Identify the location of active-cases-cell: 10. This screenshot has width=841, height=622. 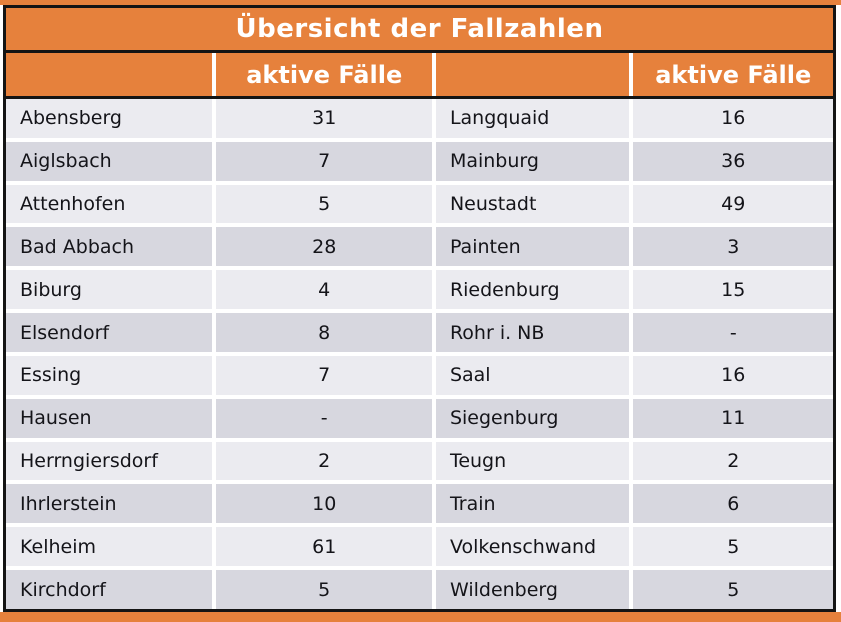
(324, 504).